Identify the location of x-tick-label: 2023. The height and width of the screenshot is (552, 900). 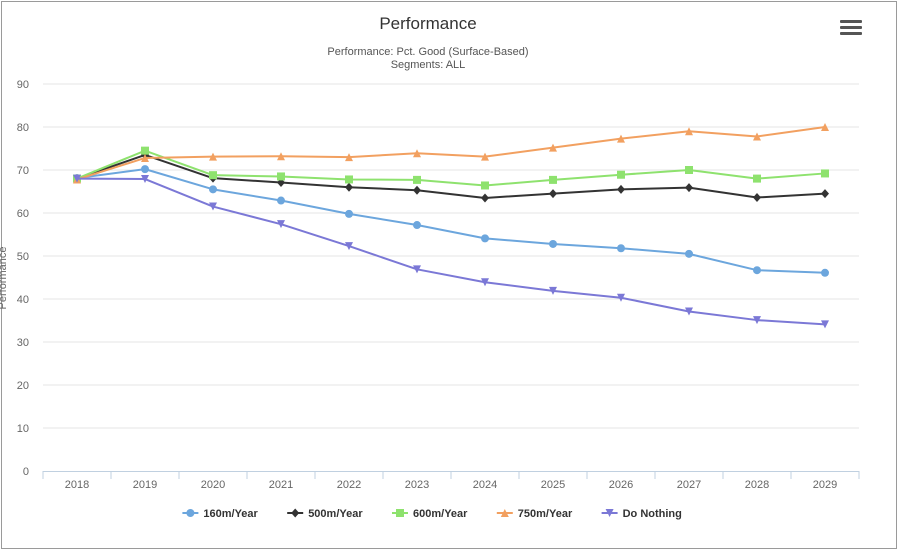
(417, 485).